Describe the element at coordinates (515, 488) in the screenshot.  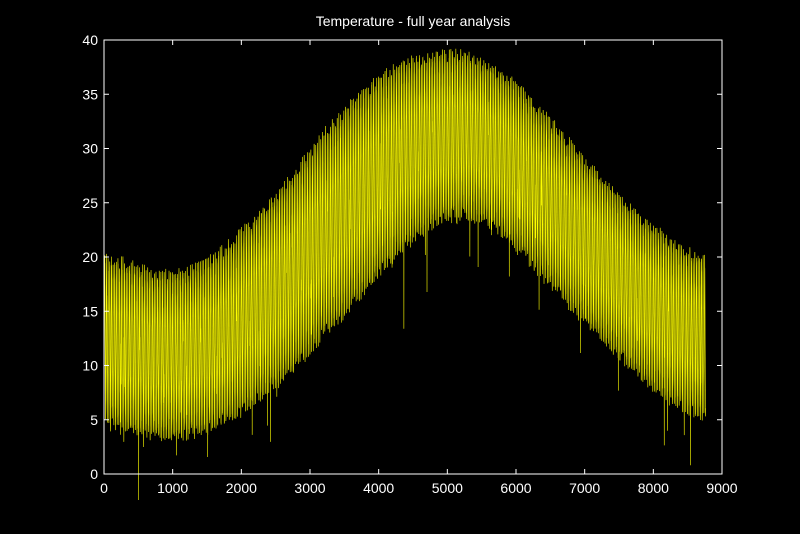
I see `x-tick-label: 6000` at that location.